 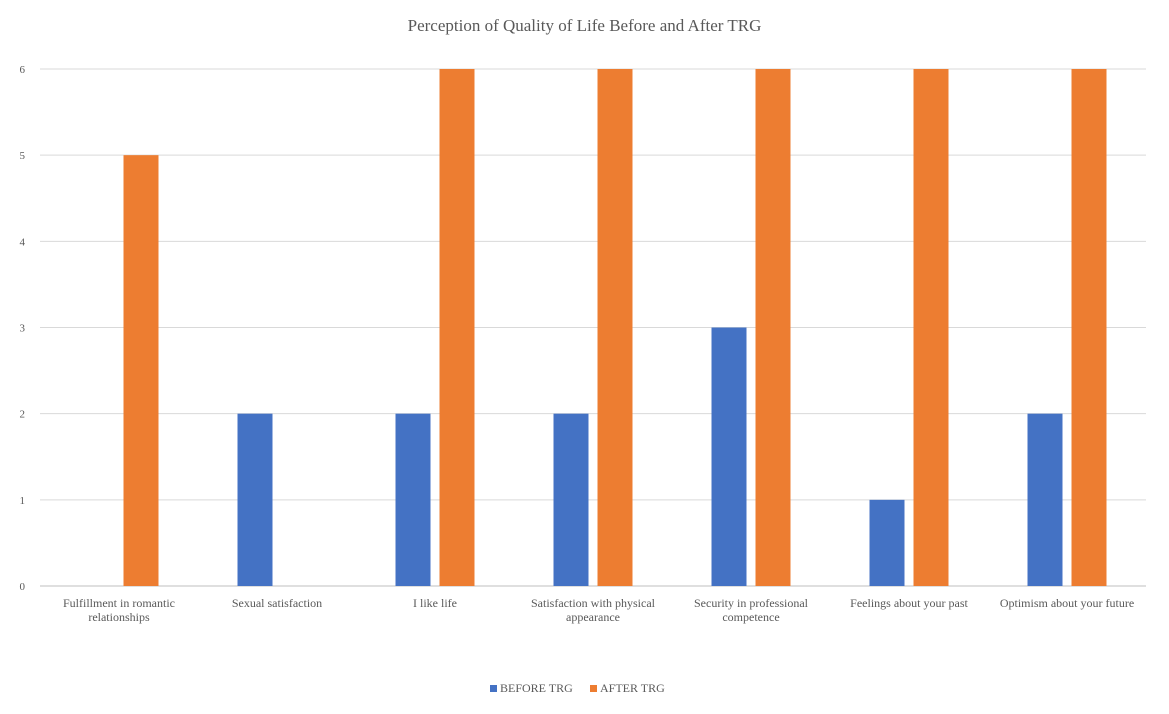 What do you see at coordinates (23, 501) in the screenshot?
I see `y-tick-label: 1` at bounding box center [23, 501].